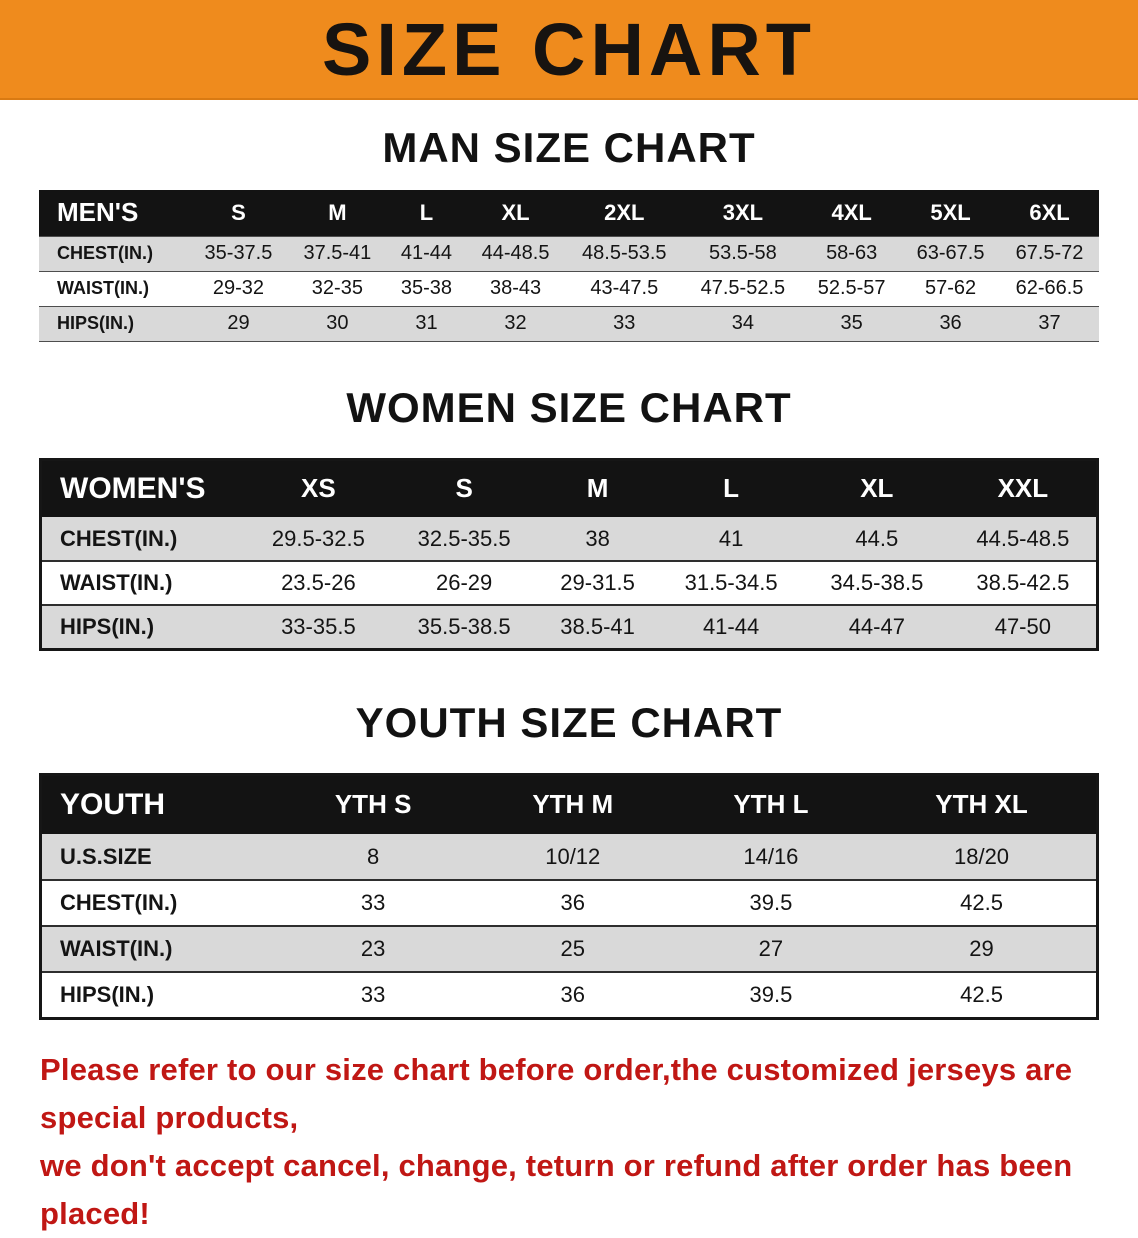 This screenshot has width=1138, height=1238. I want to click on size-value-cell: 32, so click(515, 323).